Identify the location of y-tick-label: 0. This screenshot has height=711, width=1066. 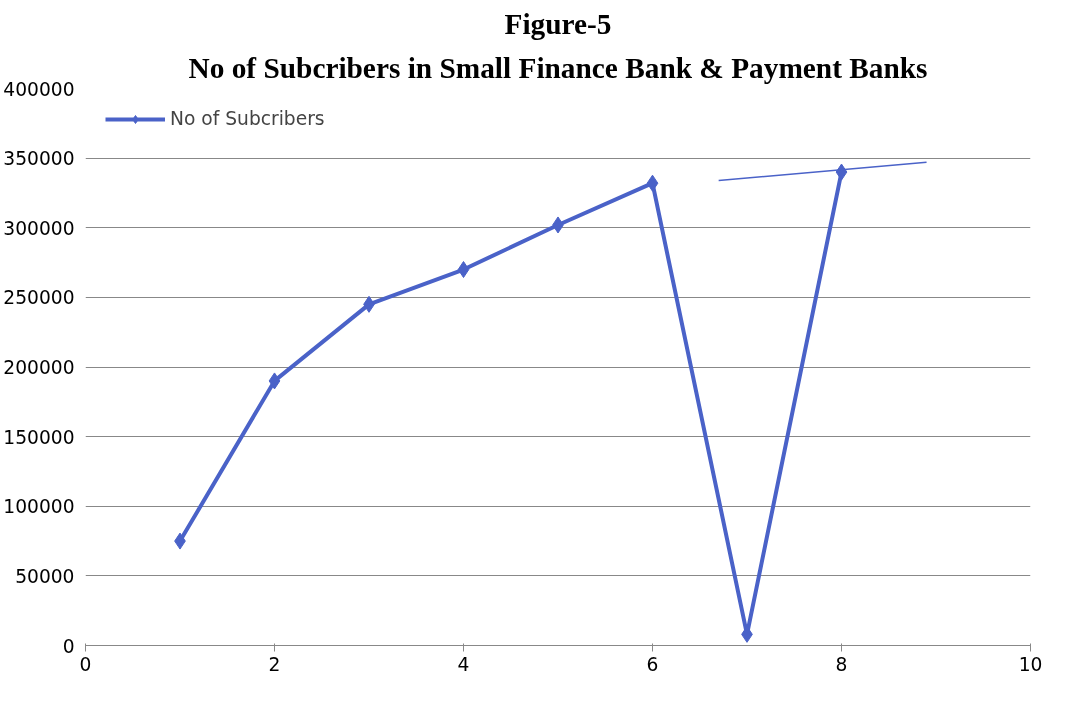
(68, 646).